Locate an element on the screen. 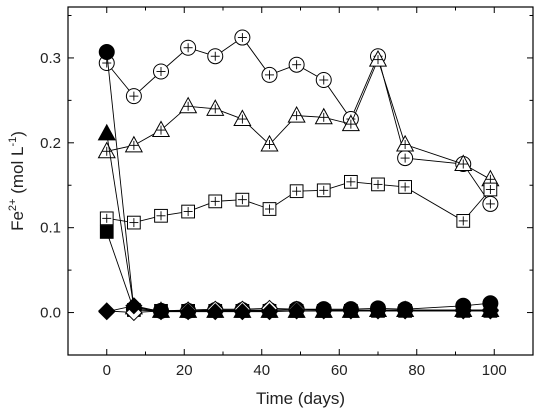  y-tick-label: 0.3 is located at coordinates (50, 58).